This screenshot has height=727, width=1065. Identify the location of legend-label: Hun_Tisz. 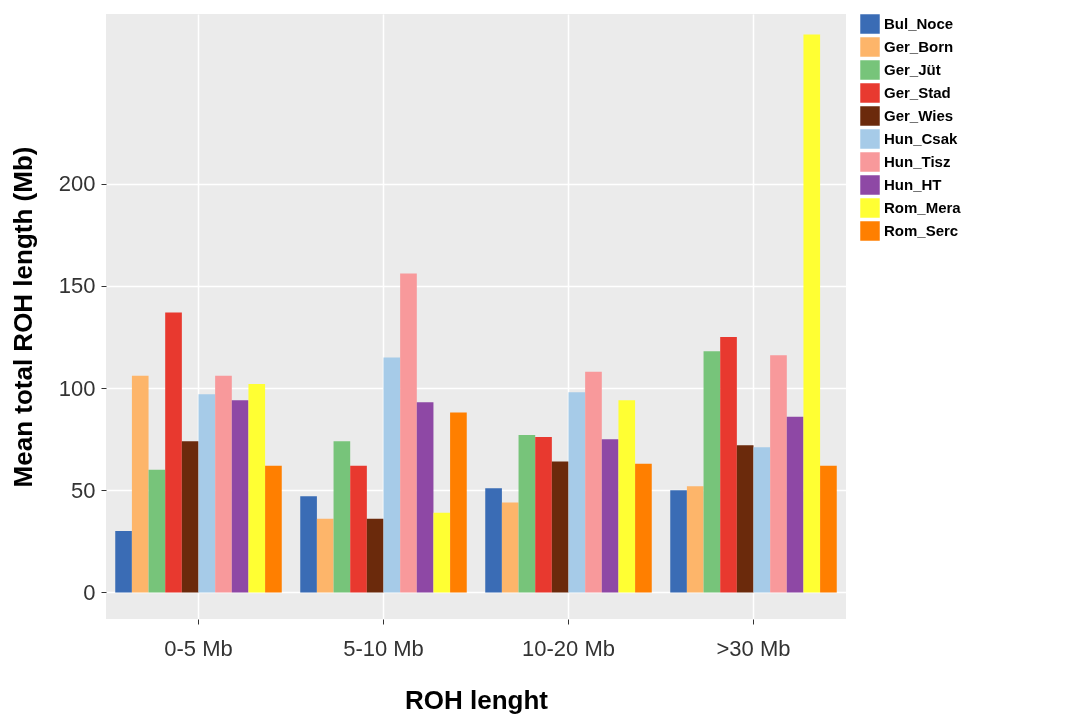
(917, 161).